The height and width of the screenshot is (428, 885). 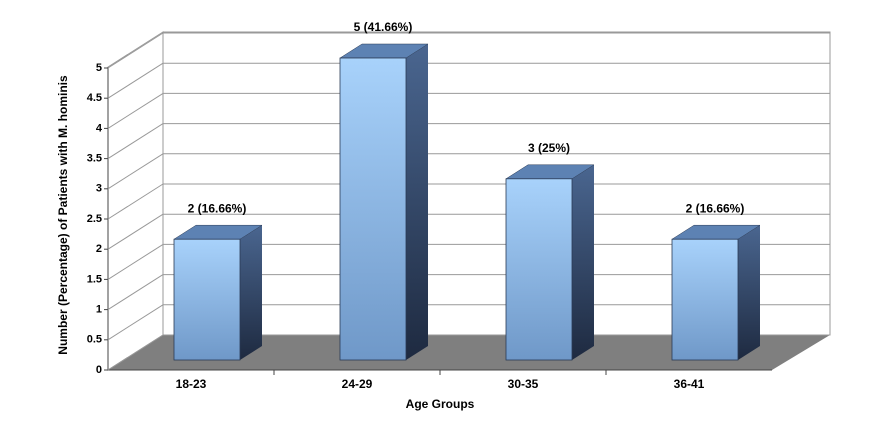 I want to click on y-tick-label: 3.5, so click(x=94, y=159).